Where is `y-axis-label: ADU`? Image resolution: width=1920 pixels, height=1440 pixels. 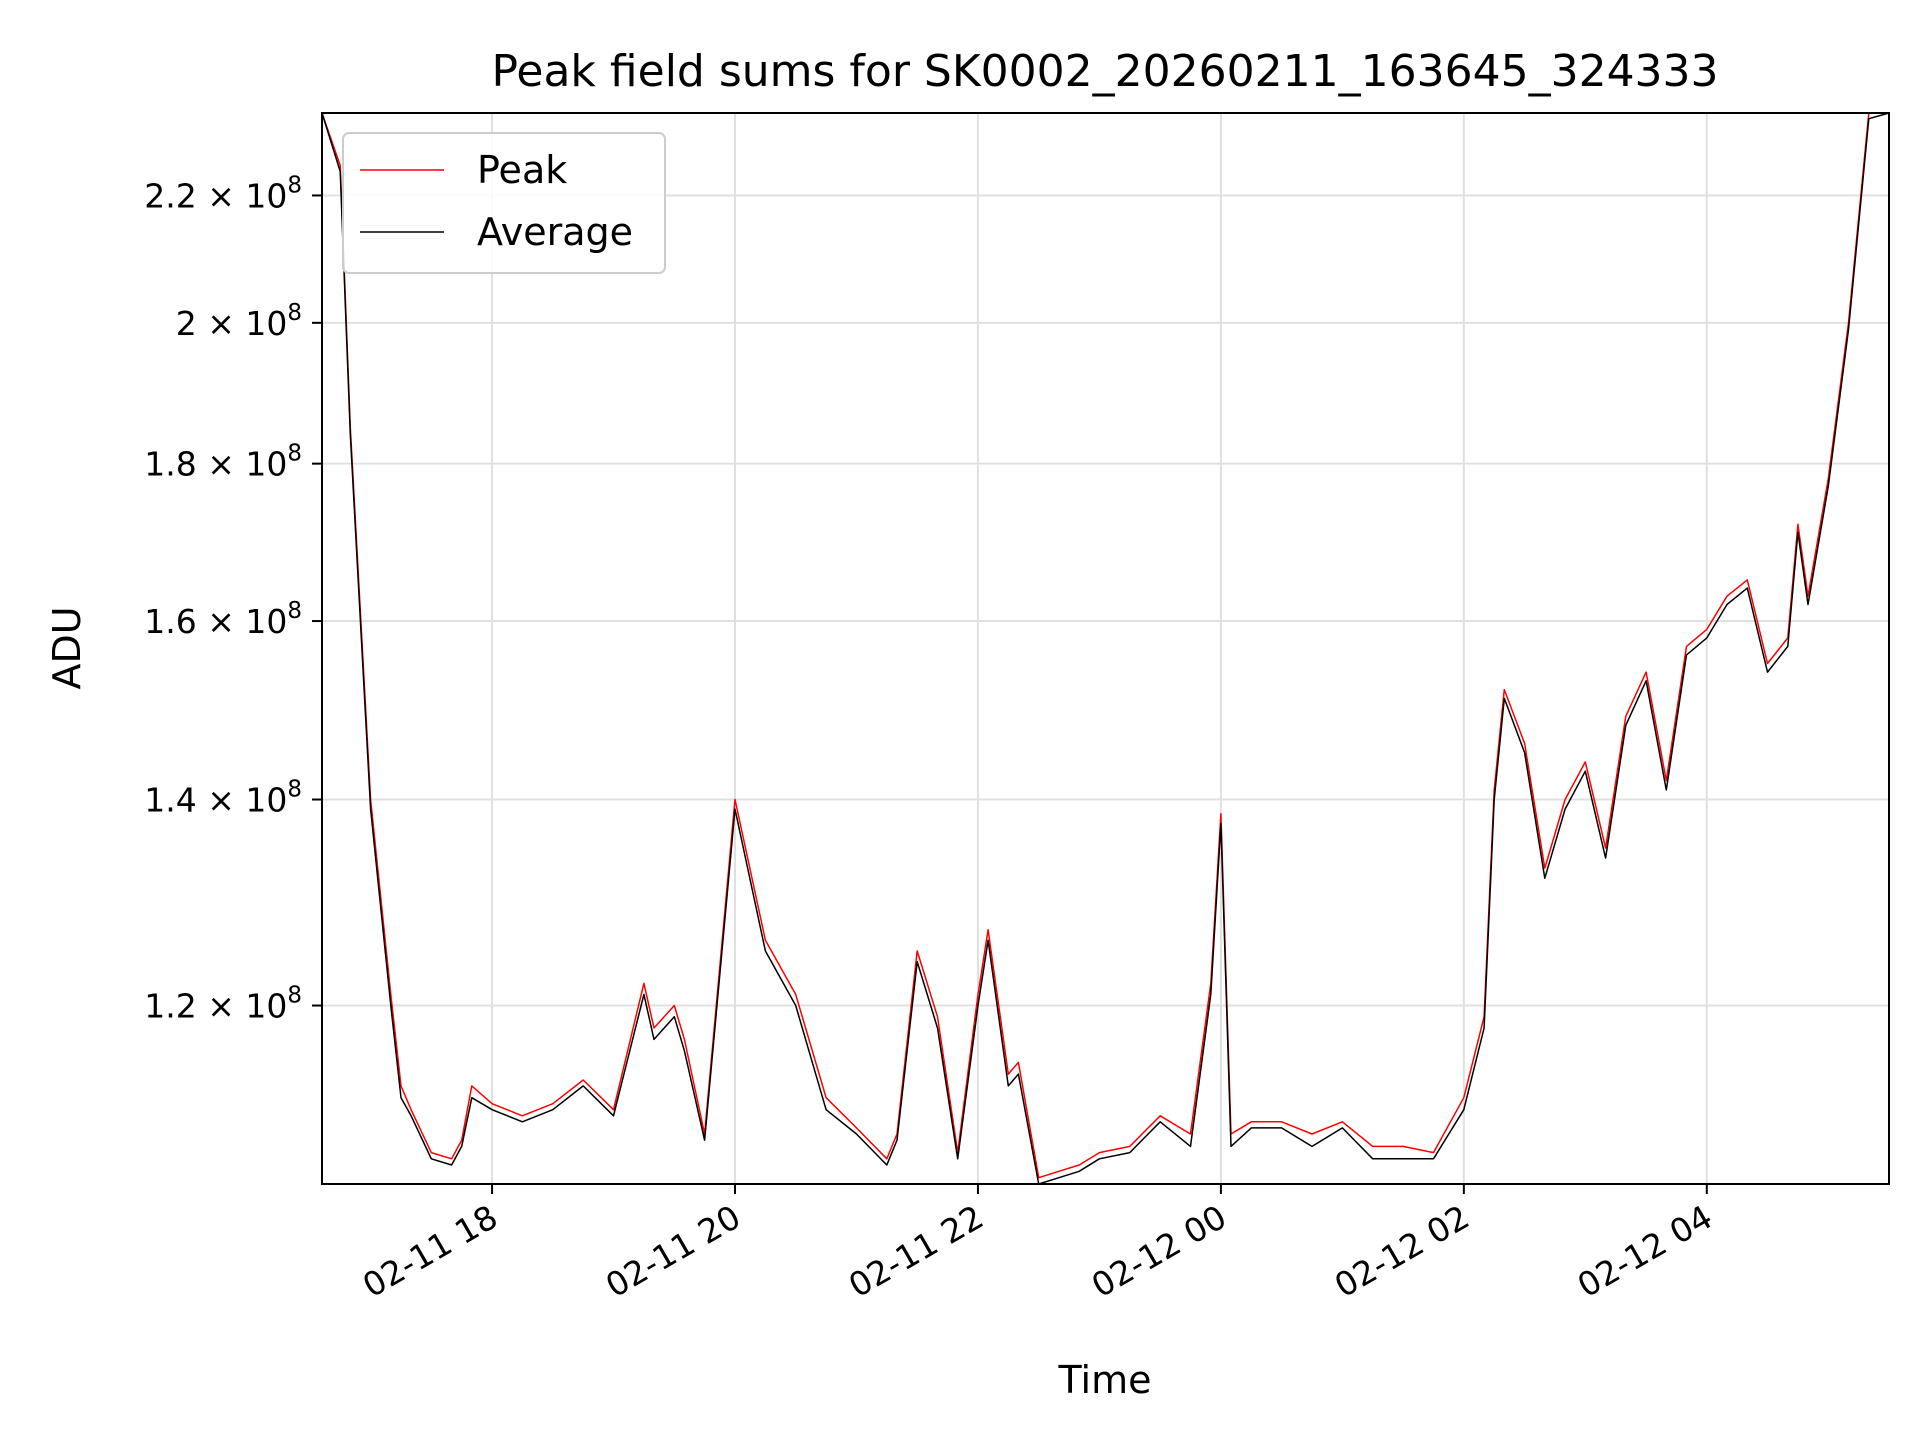 y-axis-label: ADU is located at coordinates (67, 647).